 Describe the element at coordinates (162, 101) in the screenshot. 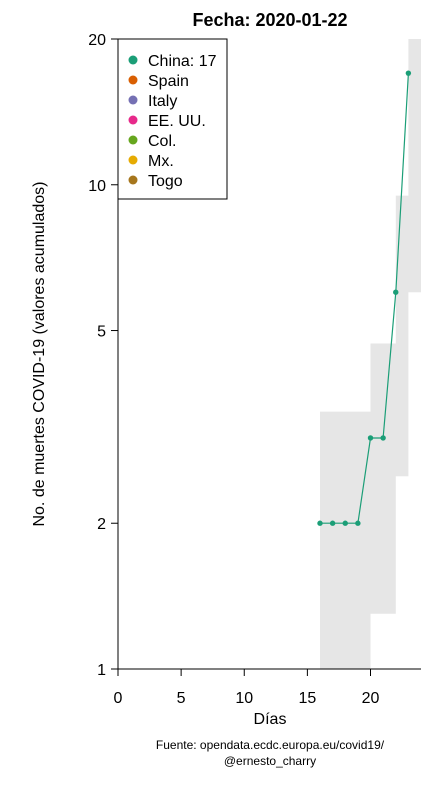

I see `legend-label: Italy` at that location.